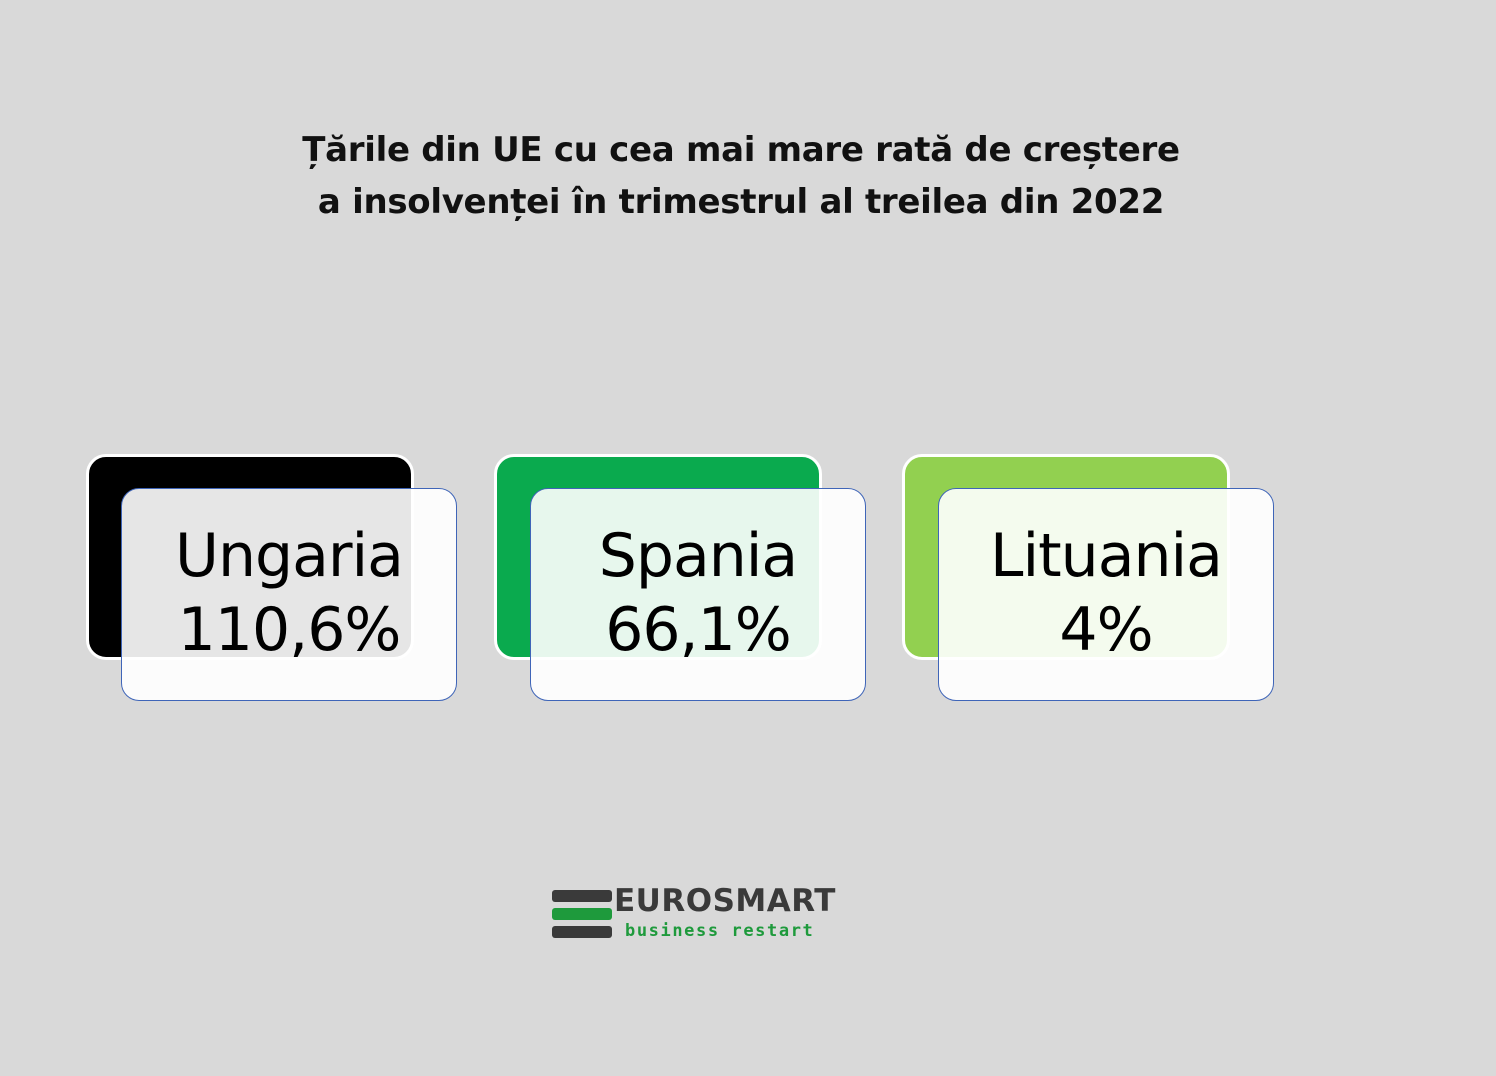 The width and height of the screenshot is (1496, 1076). Describe the element at coordinates (289, 594) in the screenshot. I see `card-ungaria: Ungaria 110,6%` at that location.